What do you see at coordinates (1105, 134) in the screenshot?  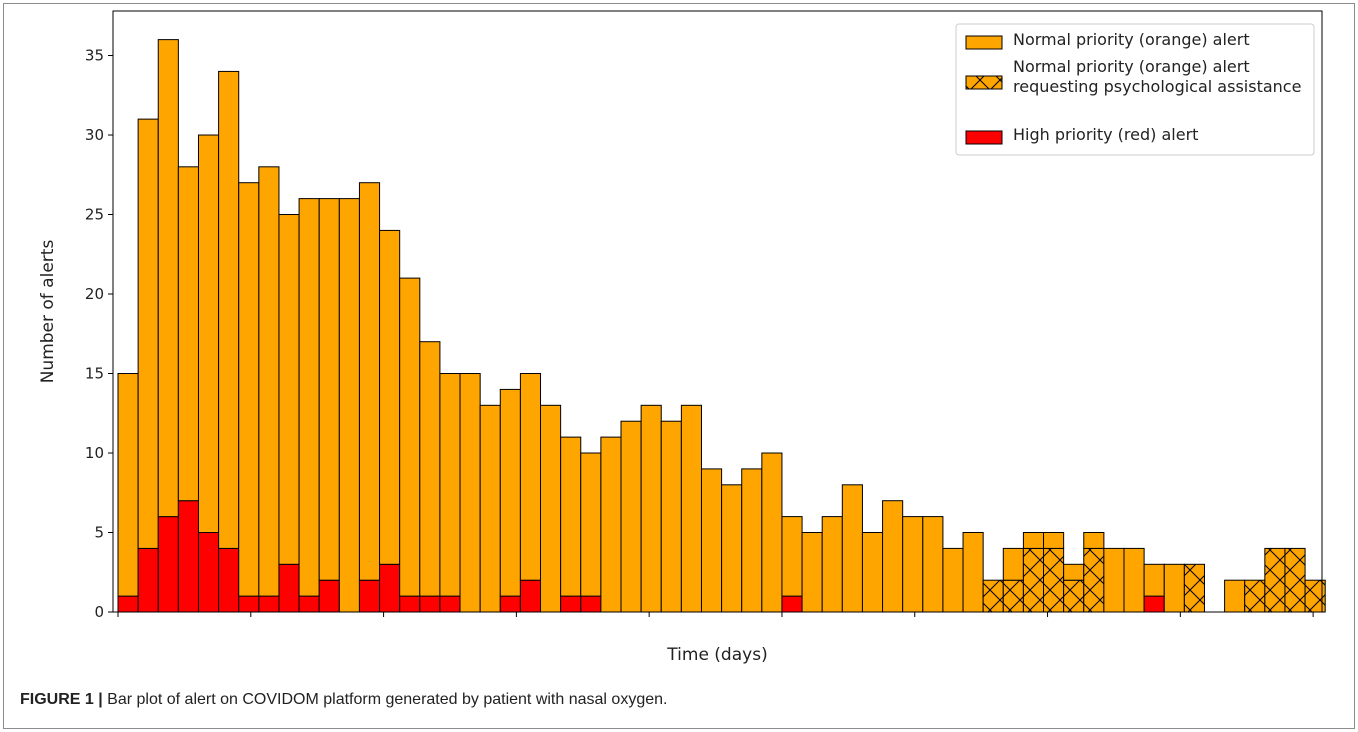 I see `legend-label-2-0: High priority (red) alert` at bounding box center [1105, 134].